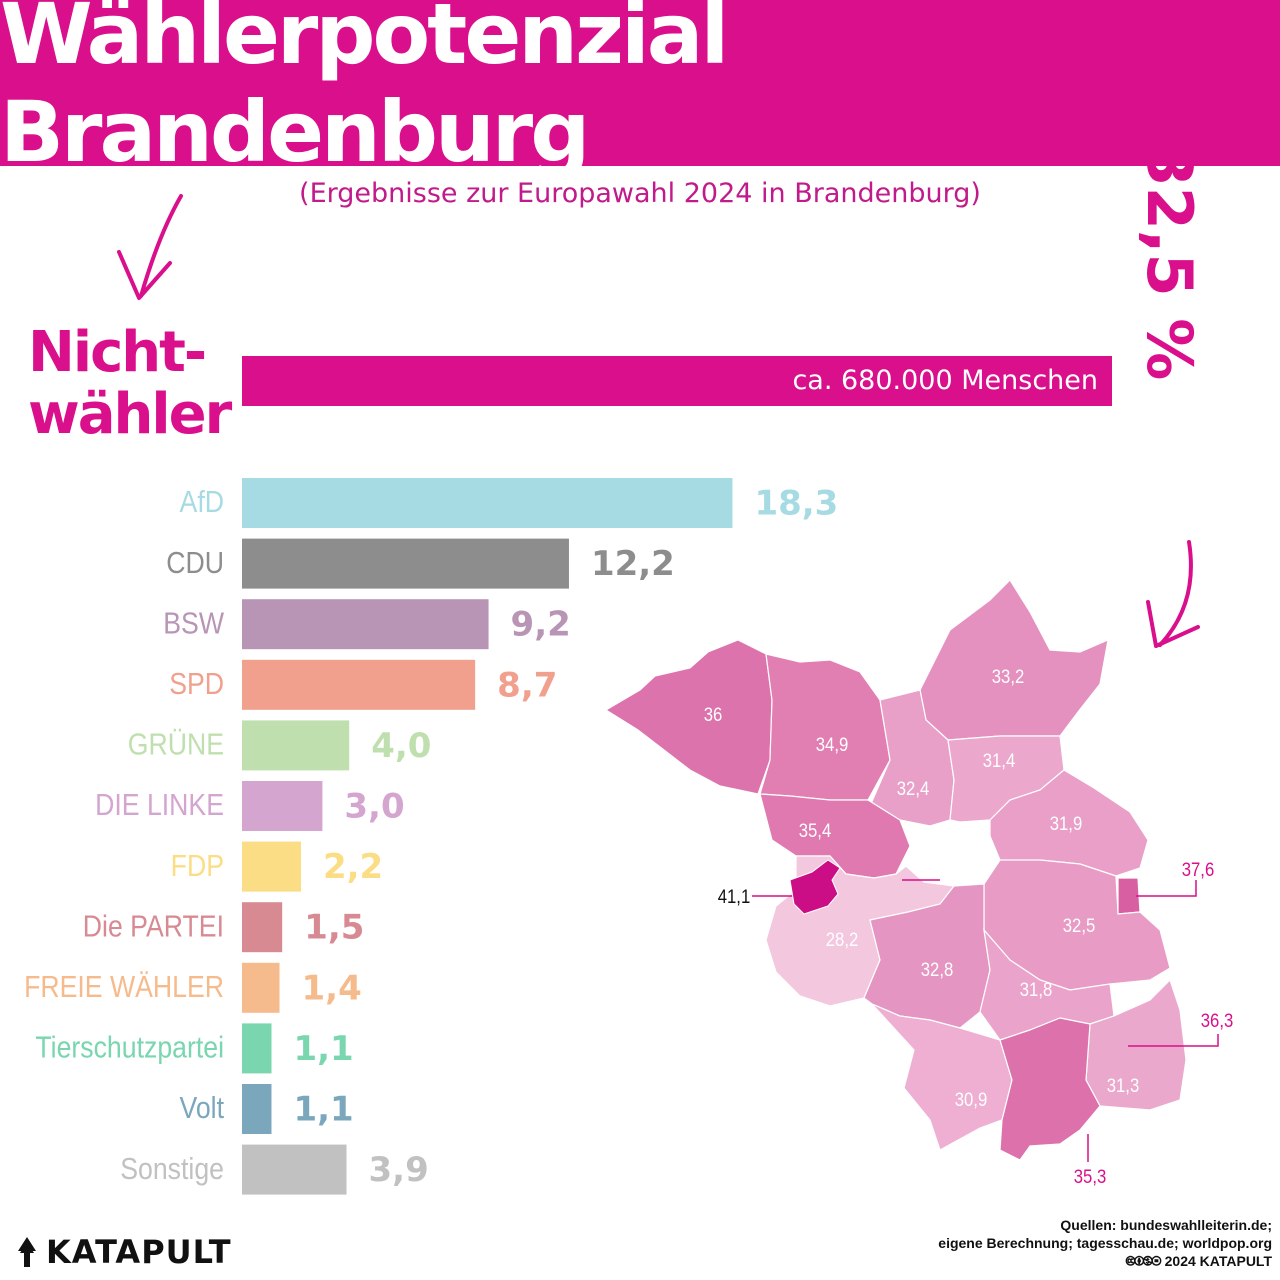 This screenshot has width=1280, height=1280. I want to click on party-label-5: DIE LINKE, so click(159, 805).